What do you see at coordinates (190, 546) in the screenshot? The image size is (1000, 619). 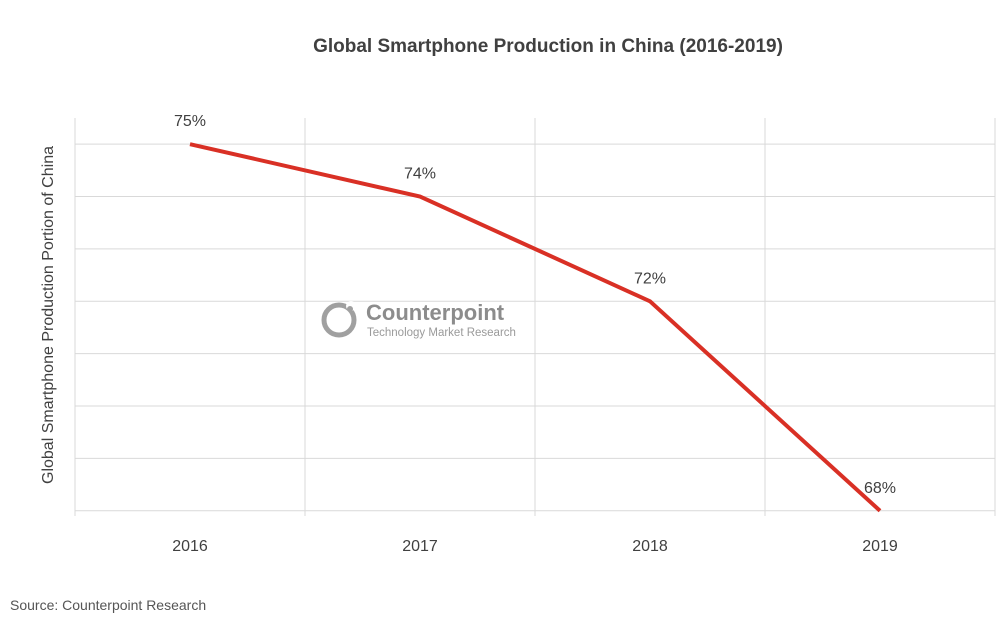 I see `x-tick-label: 2016` at bounding box center [190, 546].